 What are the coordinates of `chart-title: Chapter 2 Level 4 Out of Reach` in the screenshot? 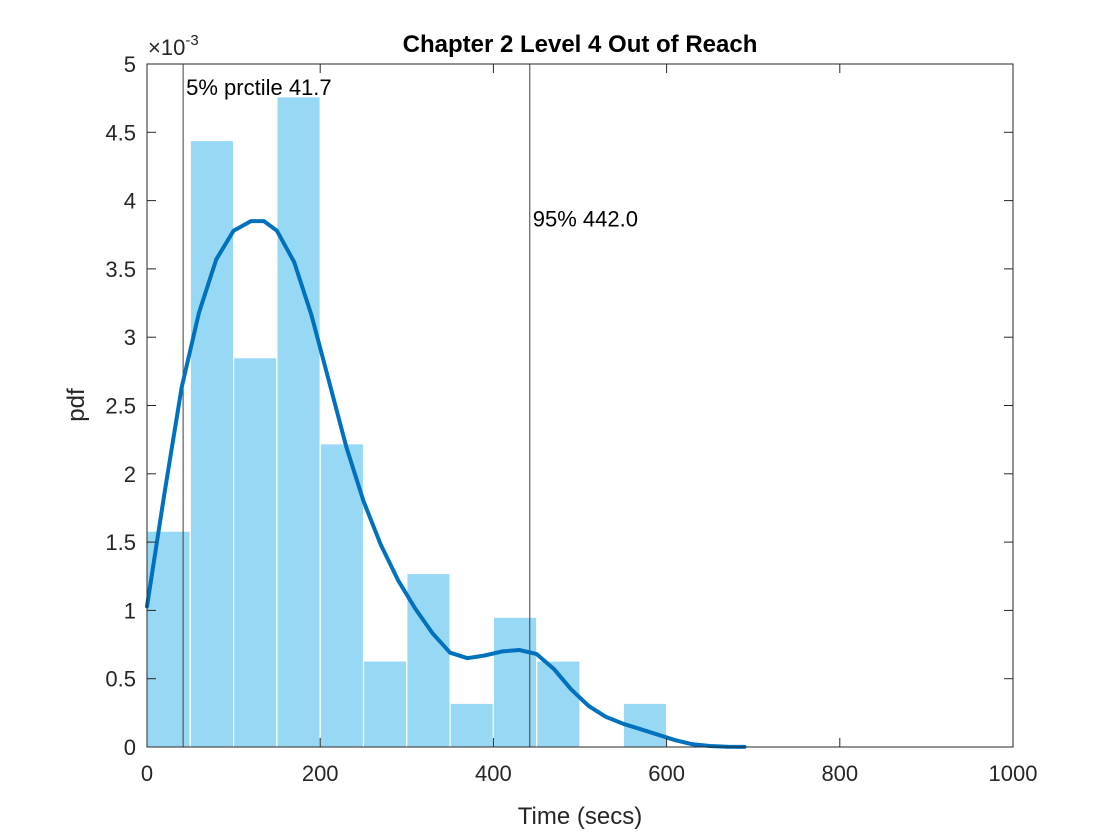 It's located at (580, 44).